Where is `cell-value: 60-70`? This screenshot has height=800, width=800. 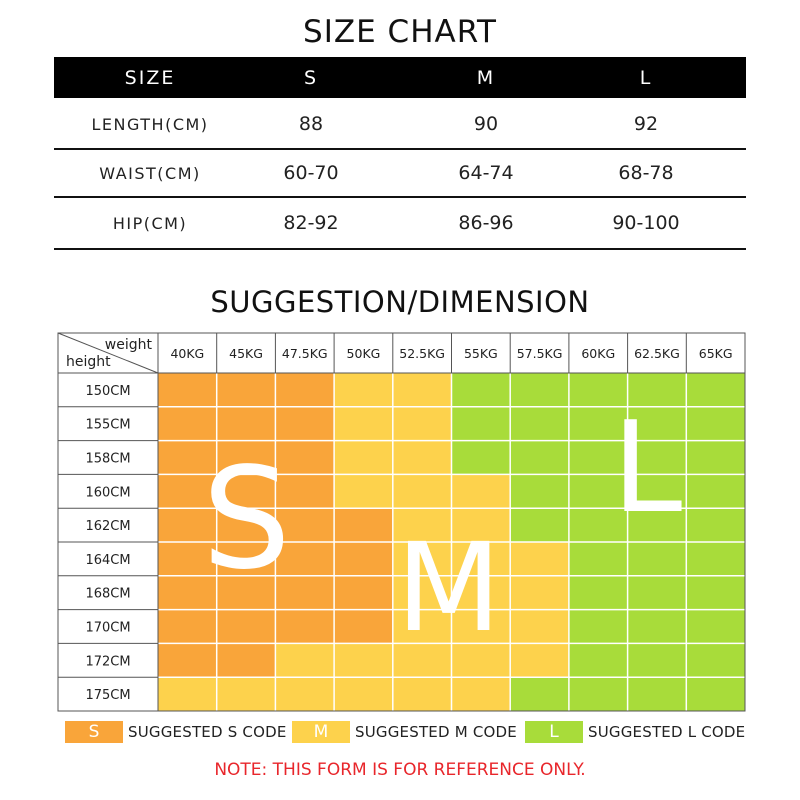 cell-value: 60-70 is located at coordinates (311, 173).